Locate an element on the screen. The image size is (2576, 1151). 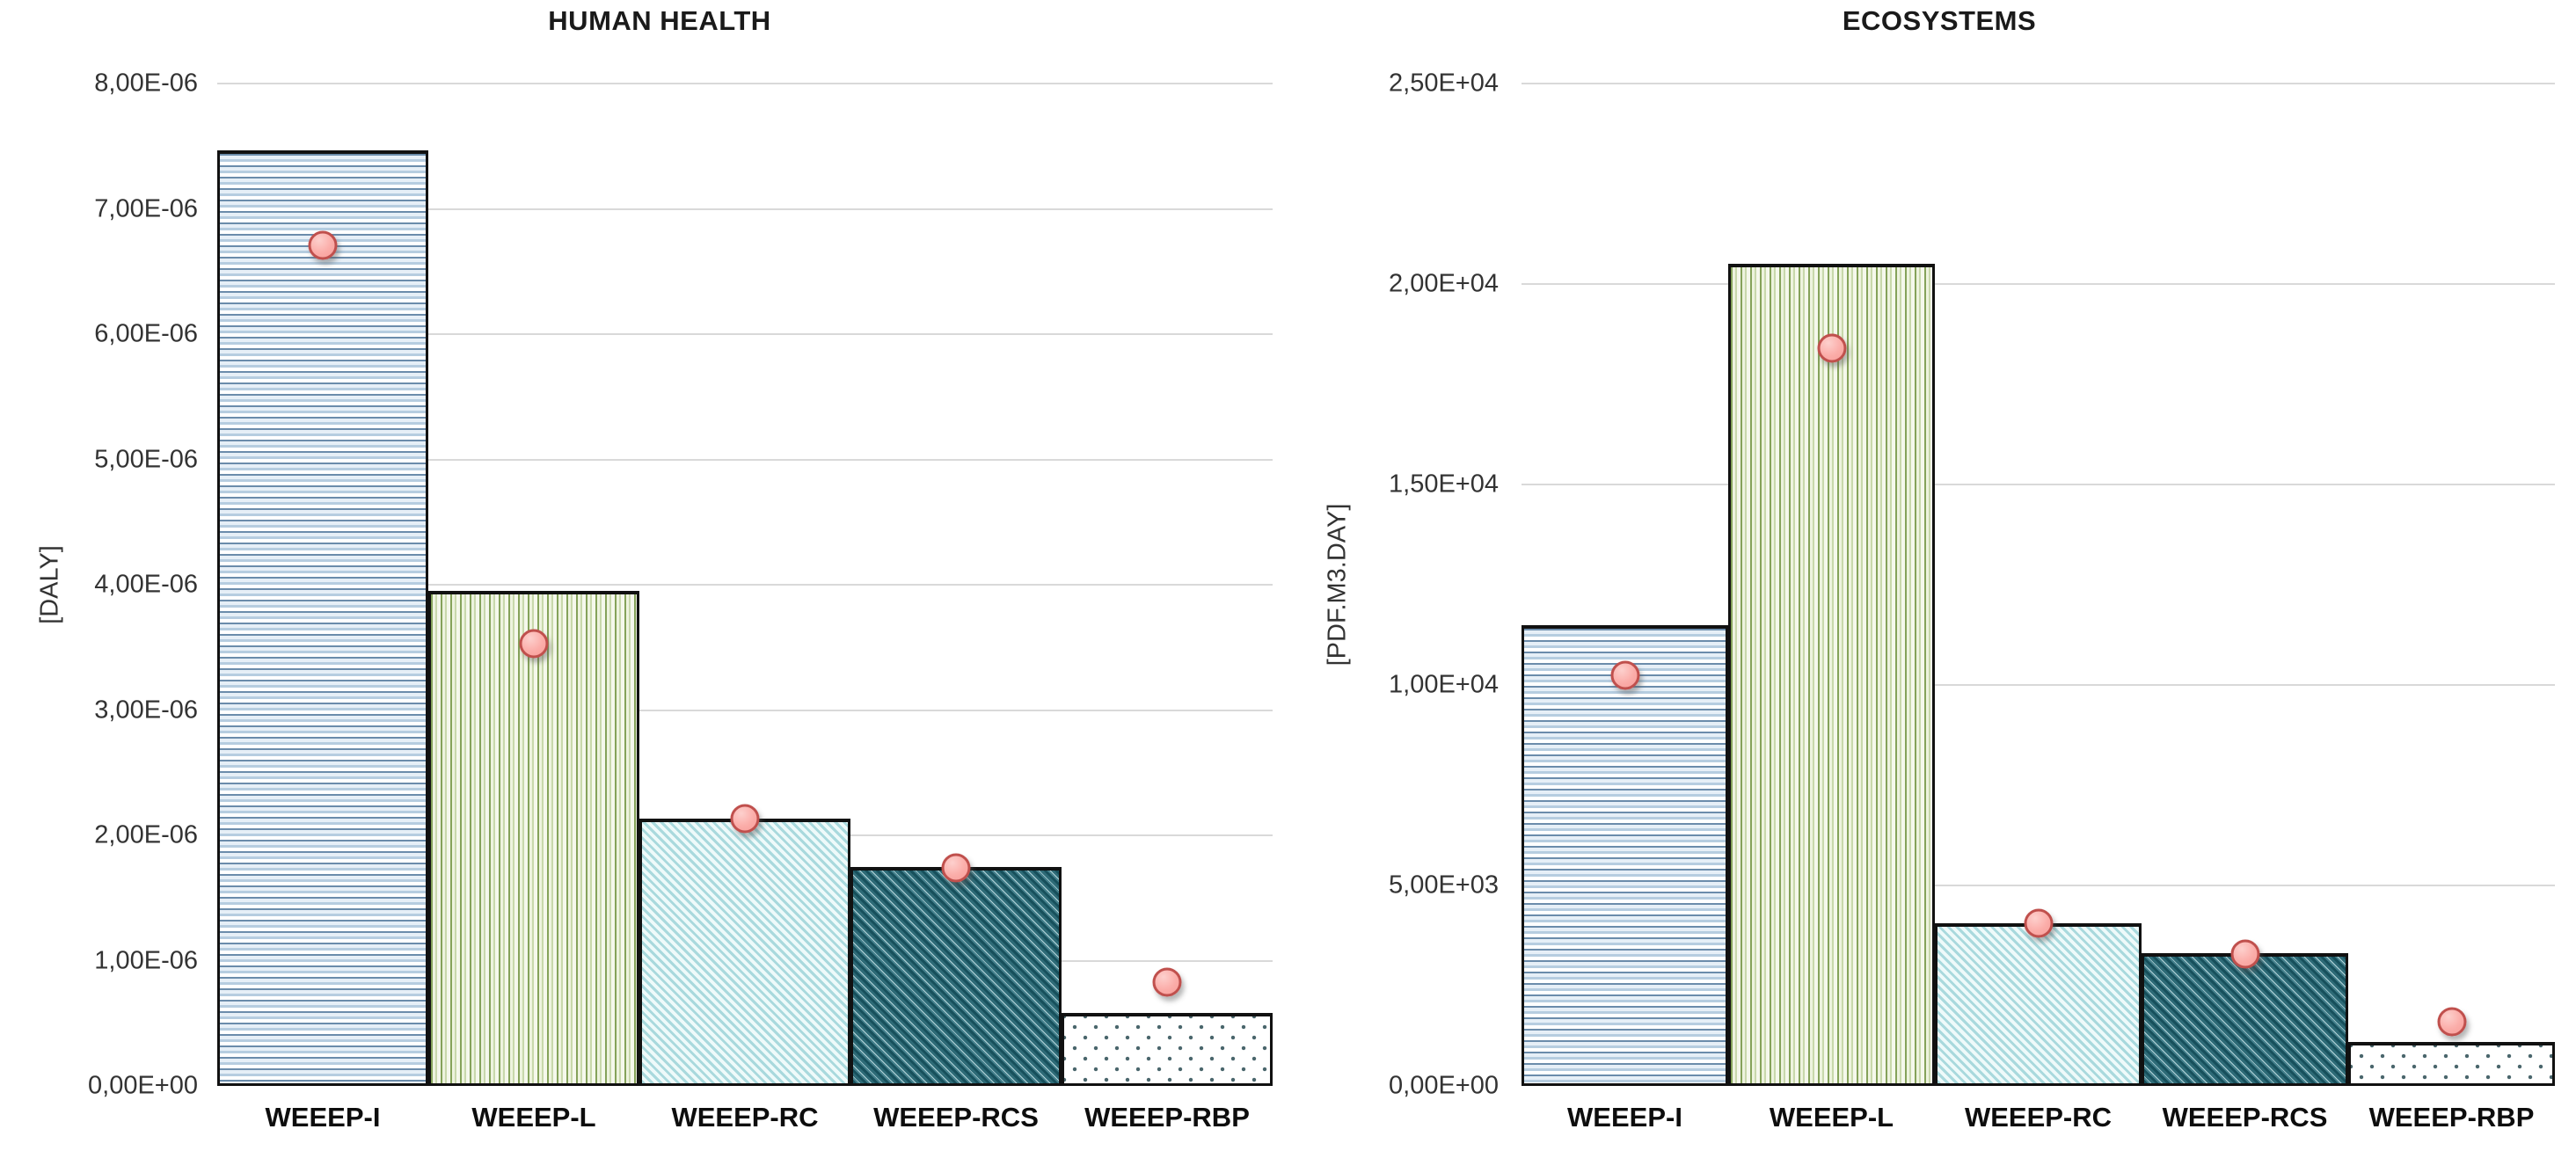
chart-title-human-health: HUMAN HEALTH is located at coordinates (659, 20).